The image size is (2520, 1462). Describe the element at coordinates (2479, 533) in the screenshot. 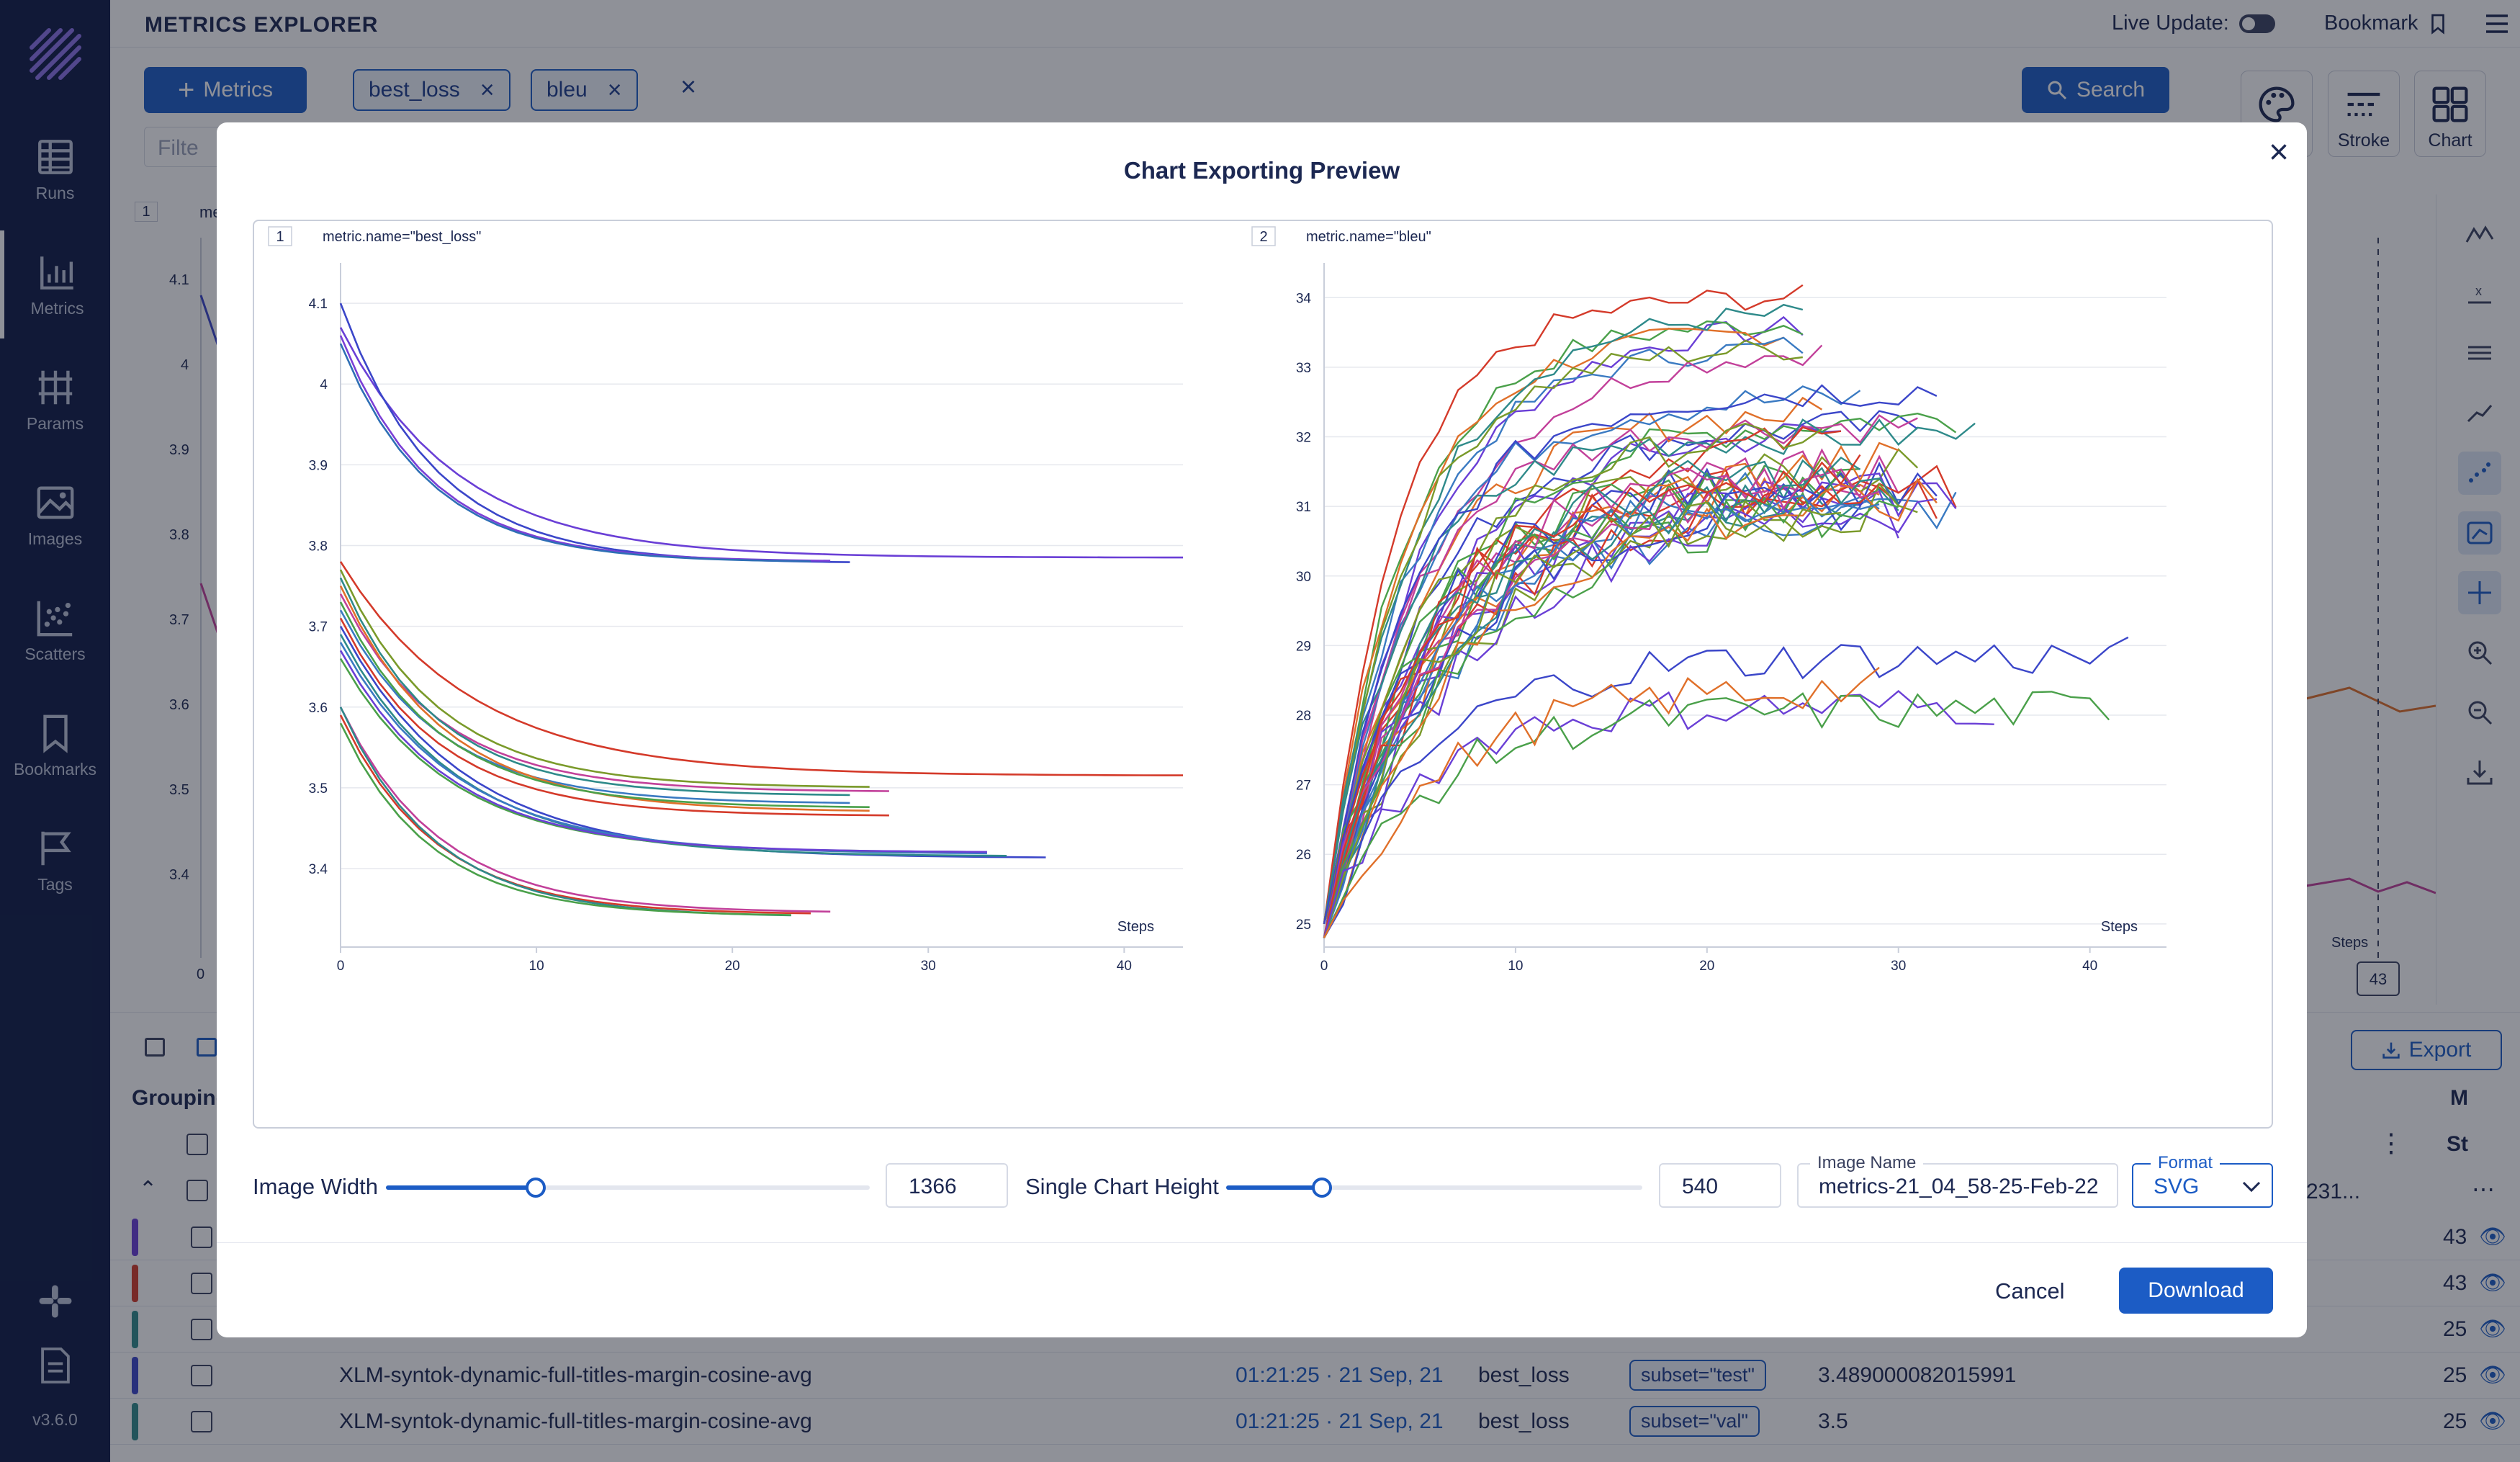

I see `zoom-box-icon` at that location.